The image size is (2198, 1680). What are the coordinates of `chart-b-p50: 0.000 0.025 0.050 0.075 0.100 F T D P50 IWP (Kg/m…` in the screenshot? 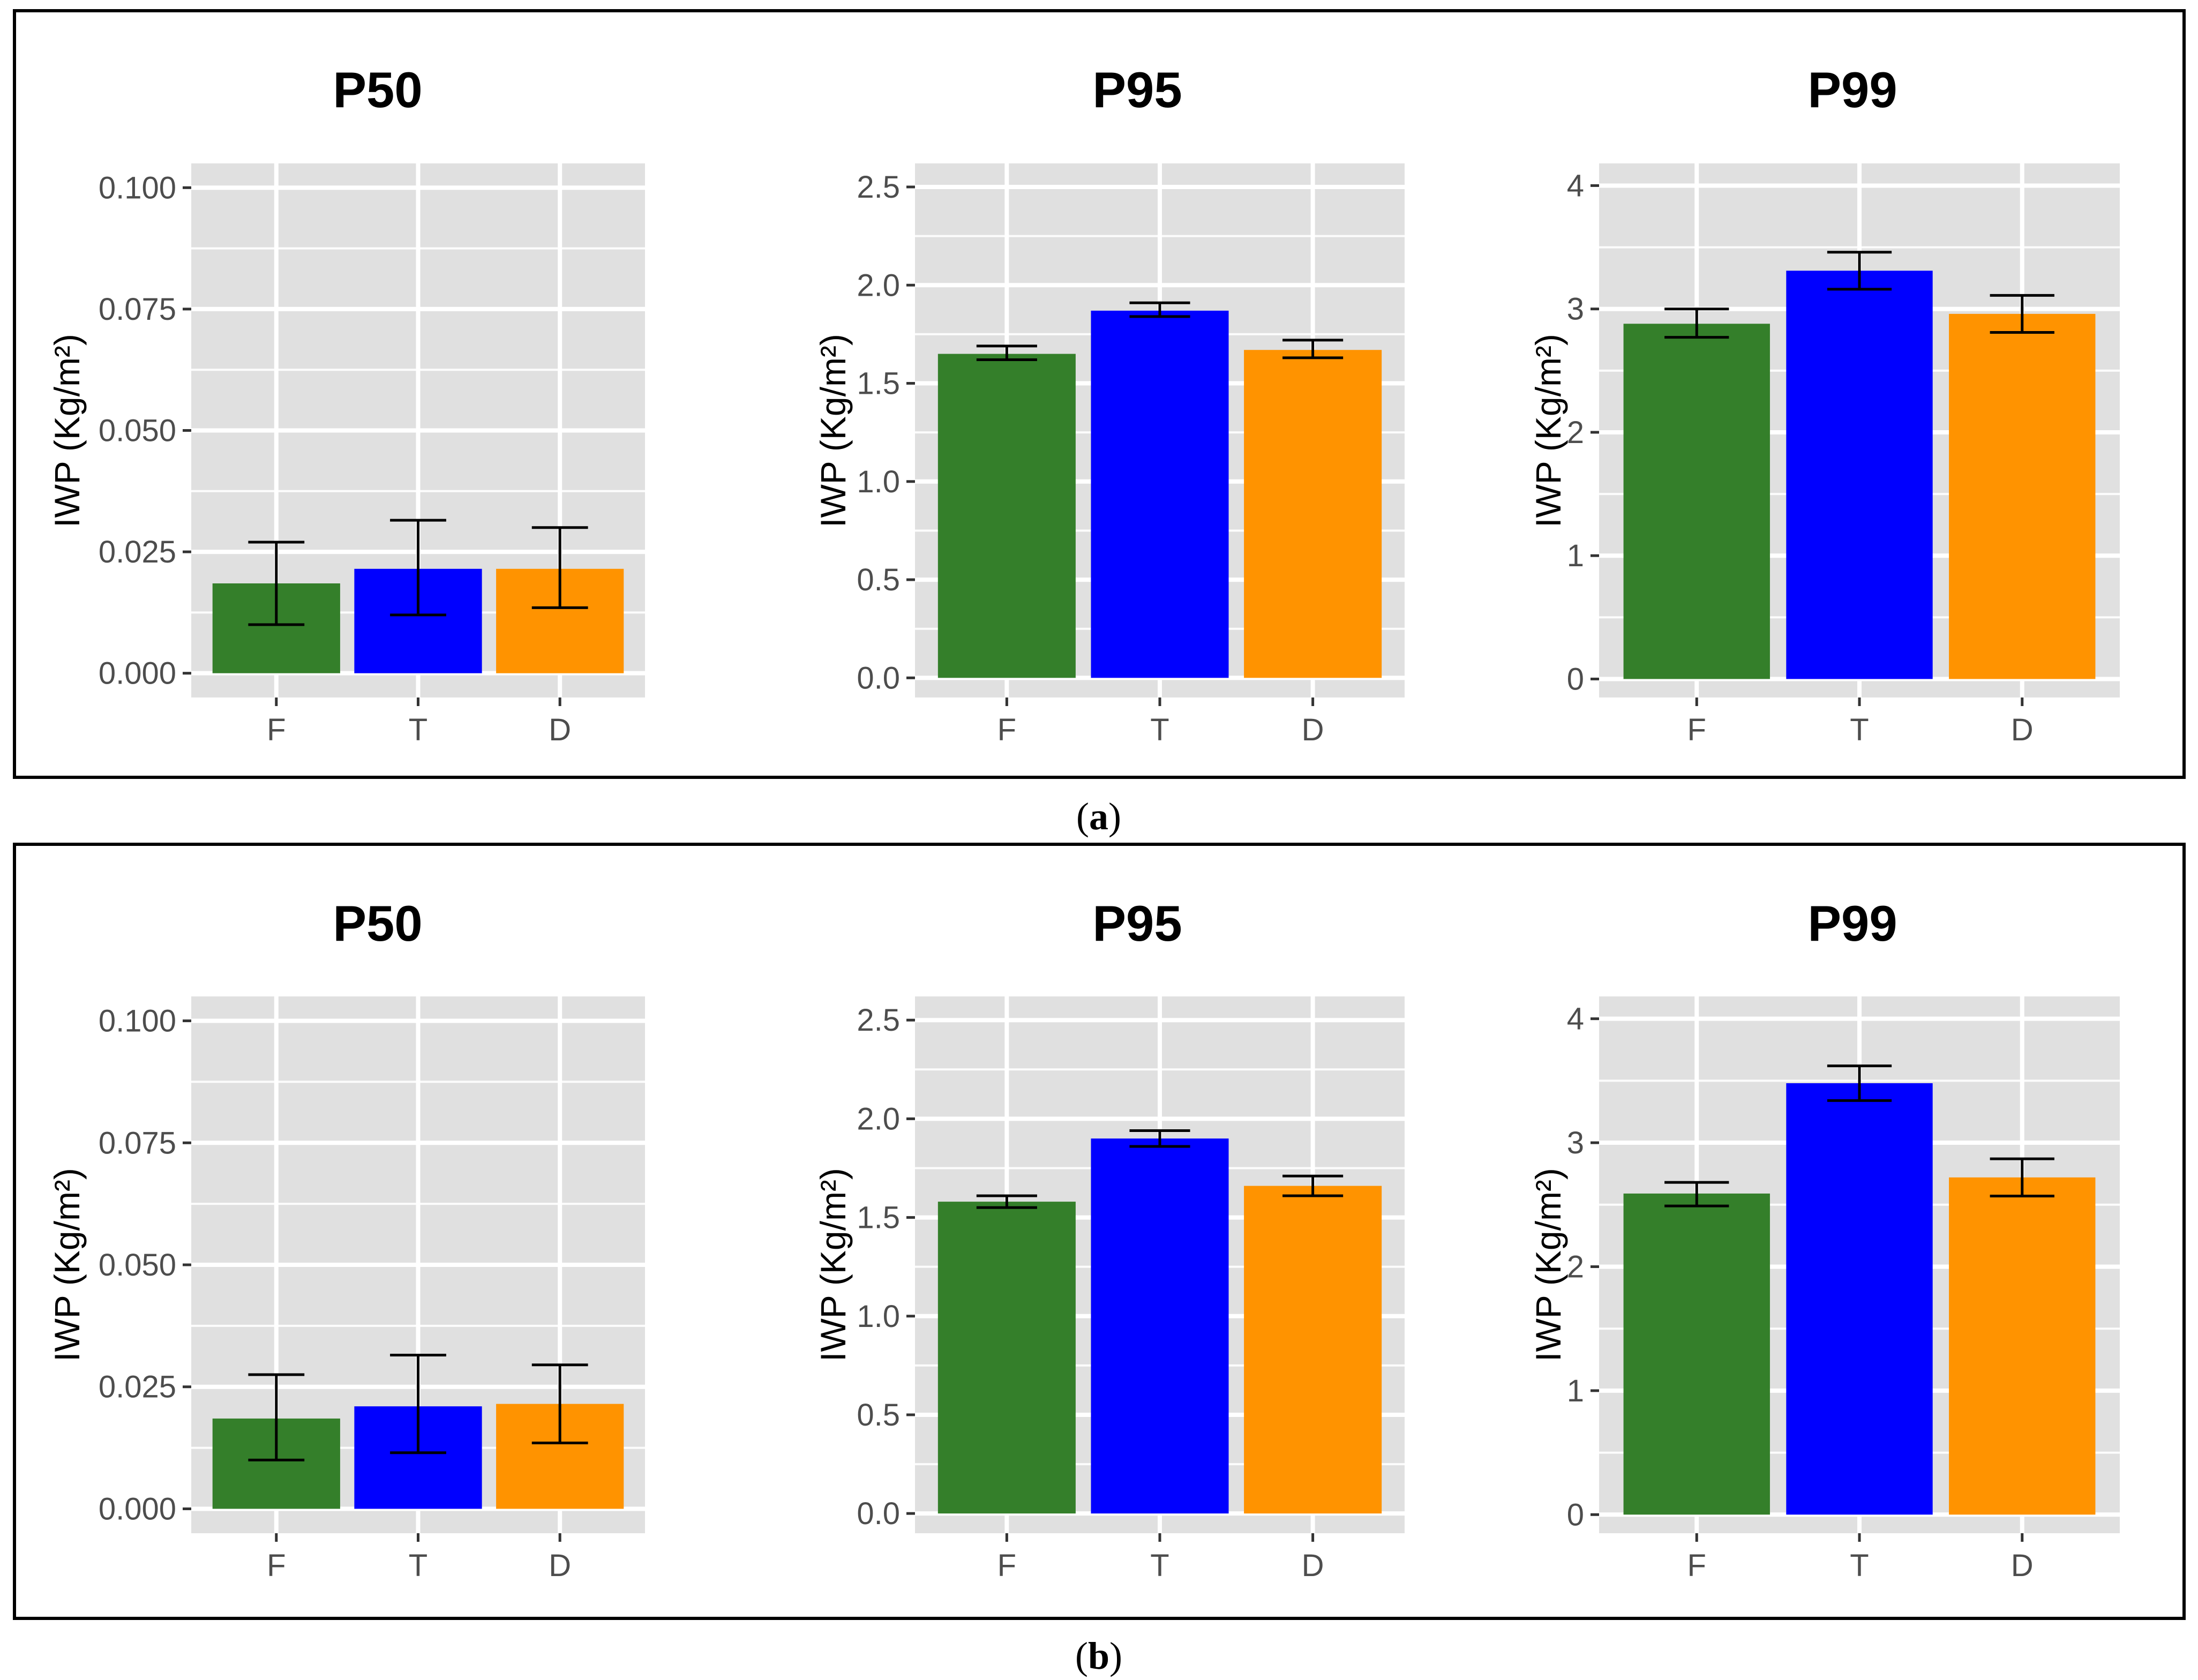 It's located at (346, 1239).